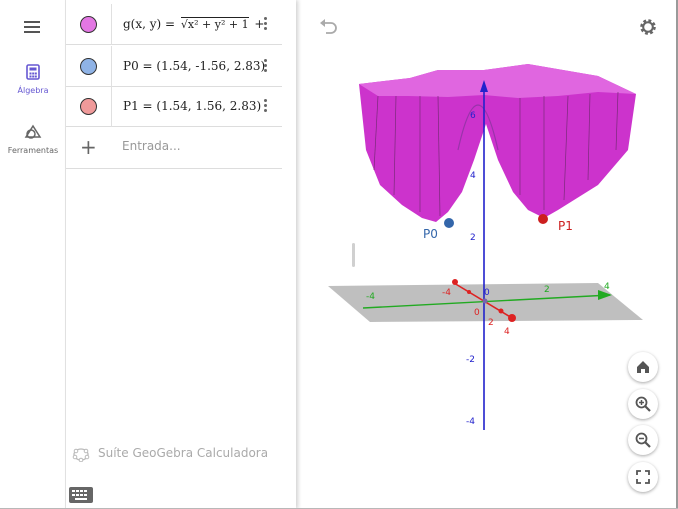  I want to click on origin-label: 0, so click(487, 293).